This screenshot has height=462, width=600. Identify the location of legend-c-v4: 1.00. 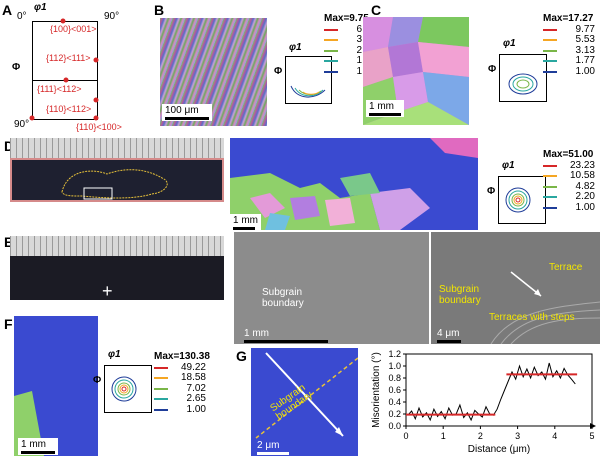
(585, 71).